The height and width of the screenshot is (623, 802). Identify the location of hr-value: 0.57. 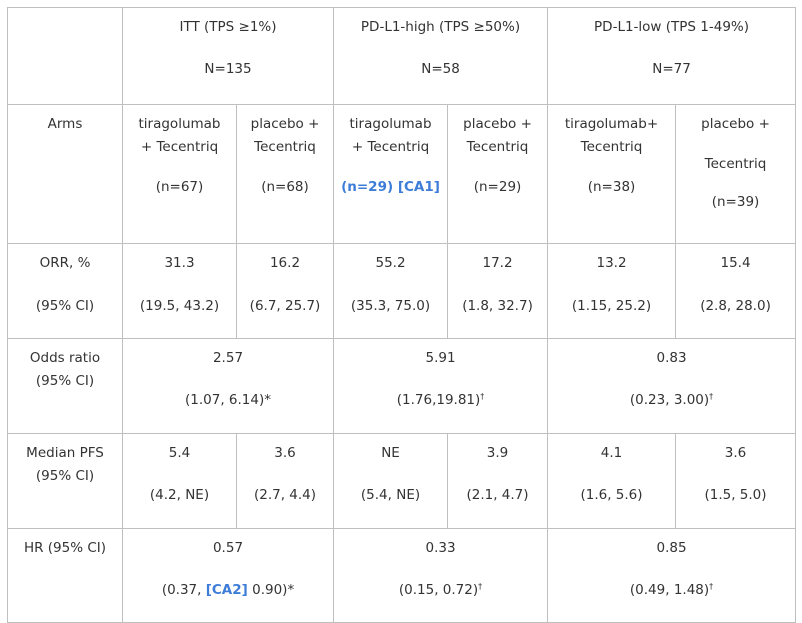
(228, 548).